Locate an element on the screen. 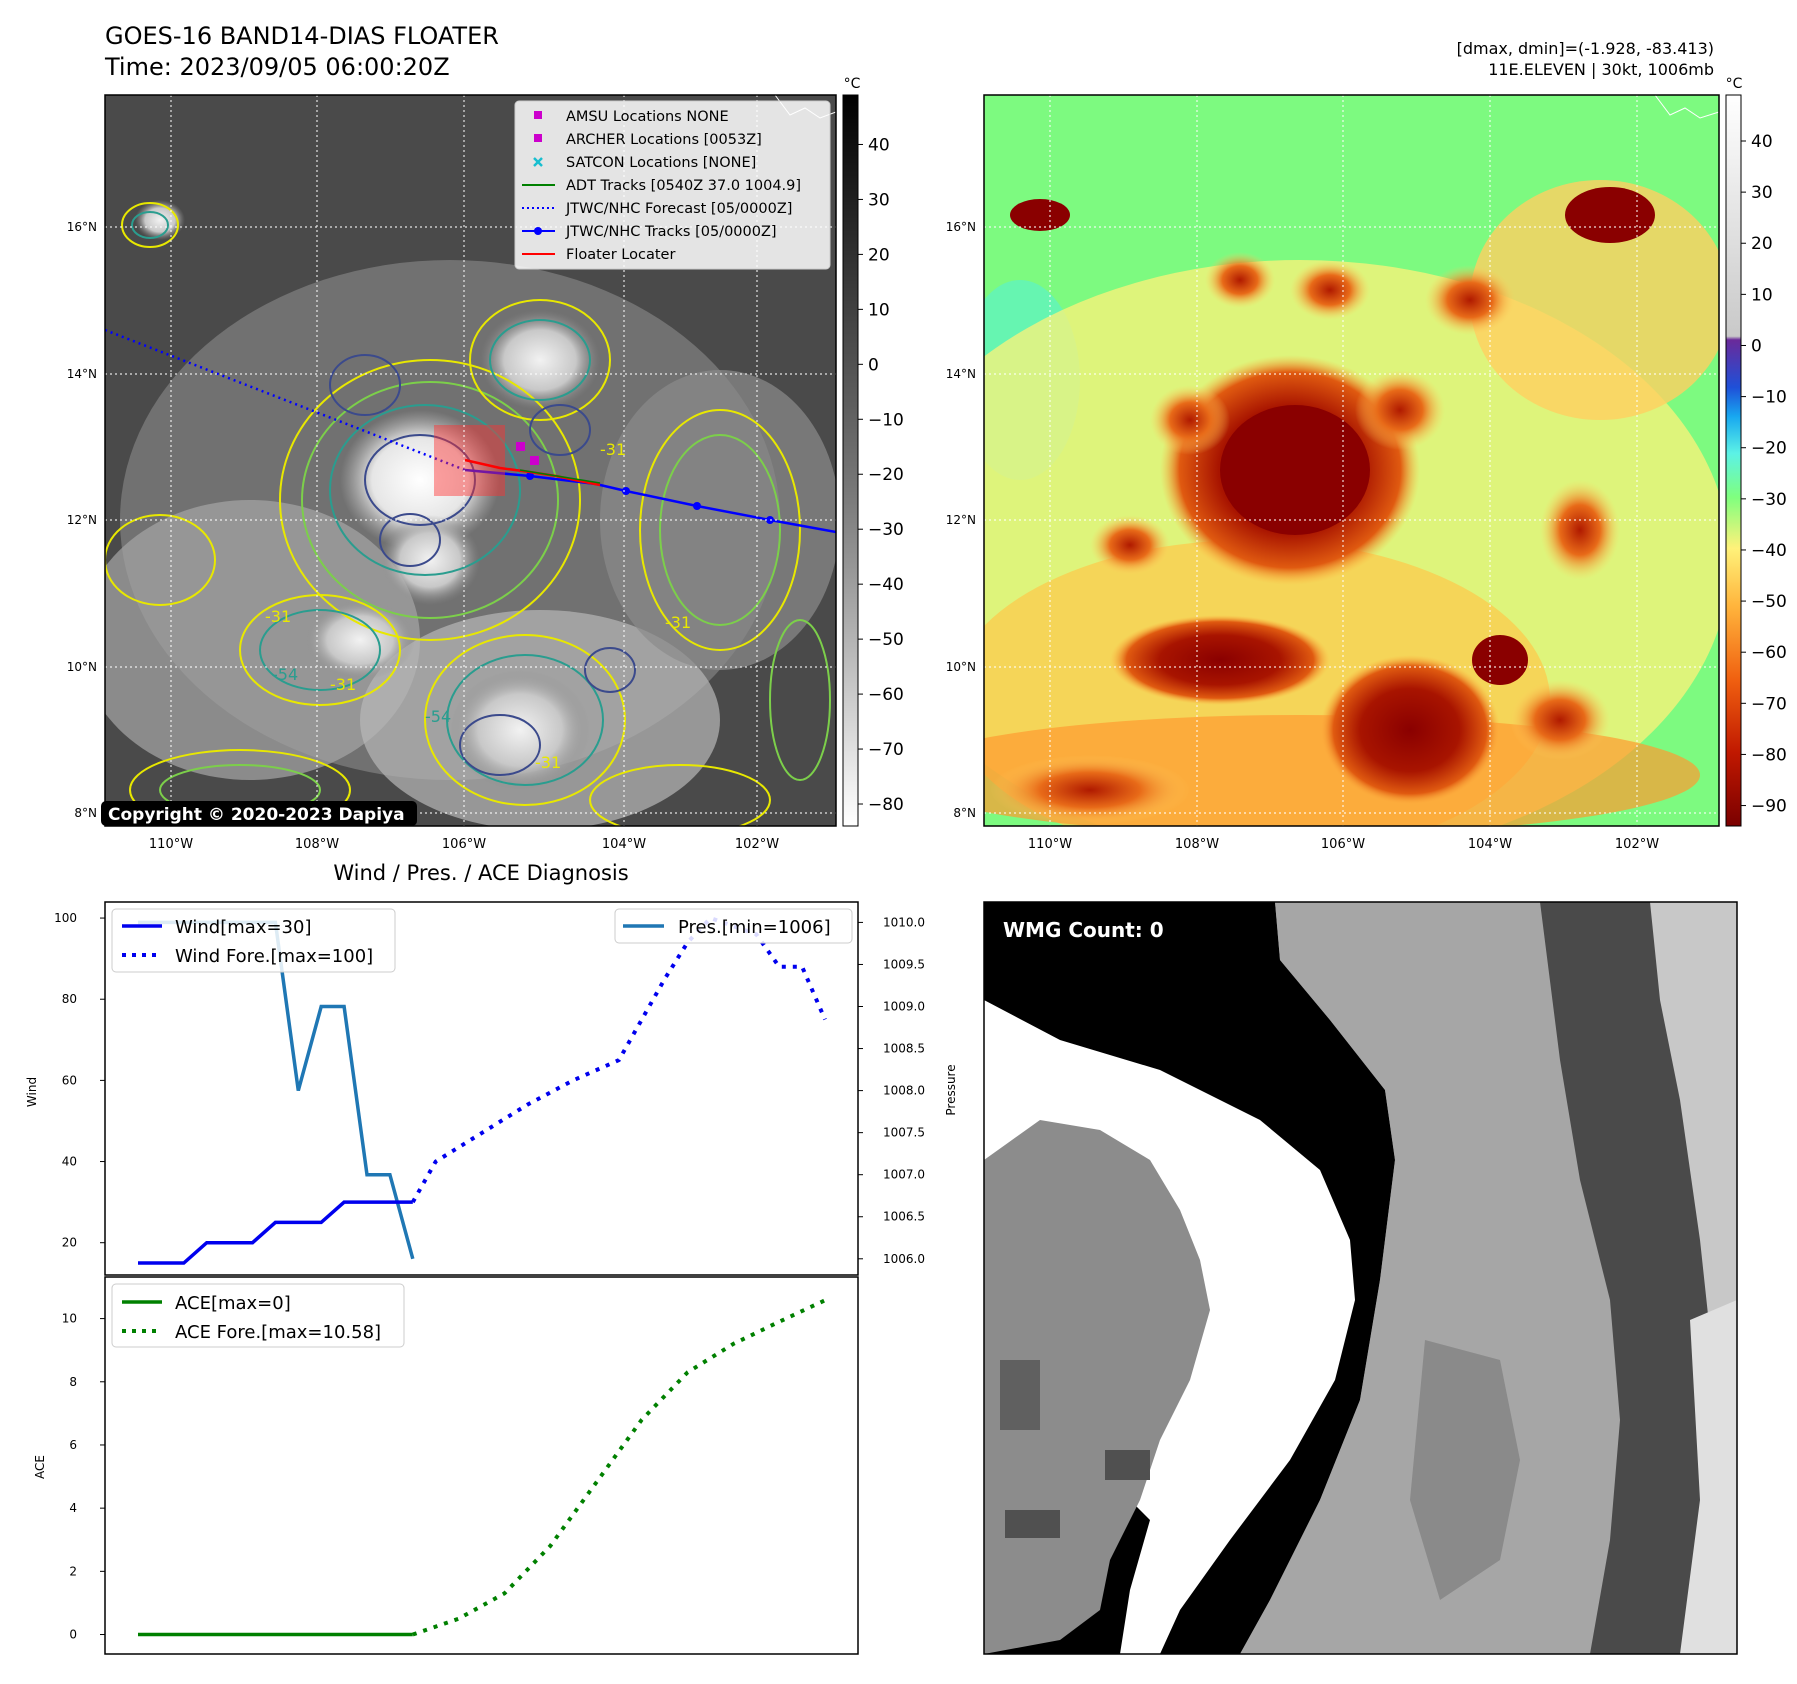 The image size is (1797, 1684). map1-x-tick: 106°W is located at coordinates (464, 844).